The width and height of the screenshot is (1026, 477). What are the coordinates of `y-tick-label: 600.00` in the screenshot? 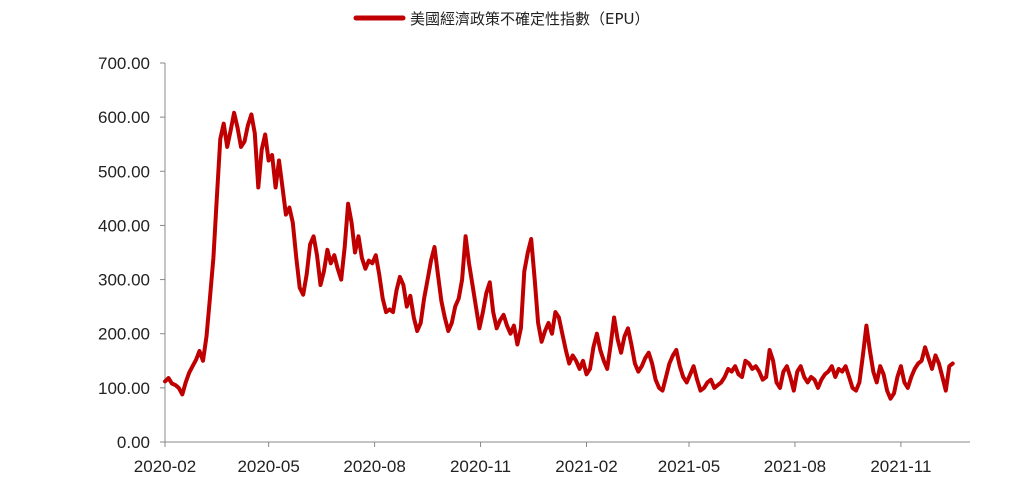 It's located at (124, 117).